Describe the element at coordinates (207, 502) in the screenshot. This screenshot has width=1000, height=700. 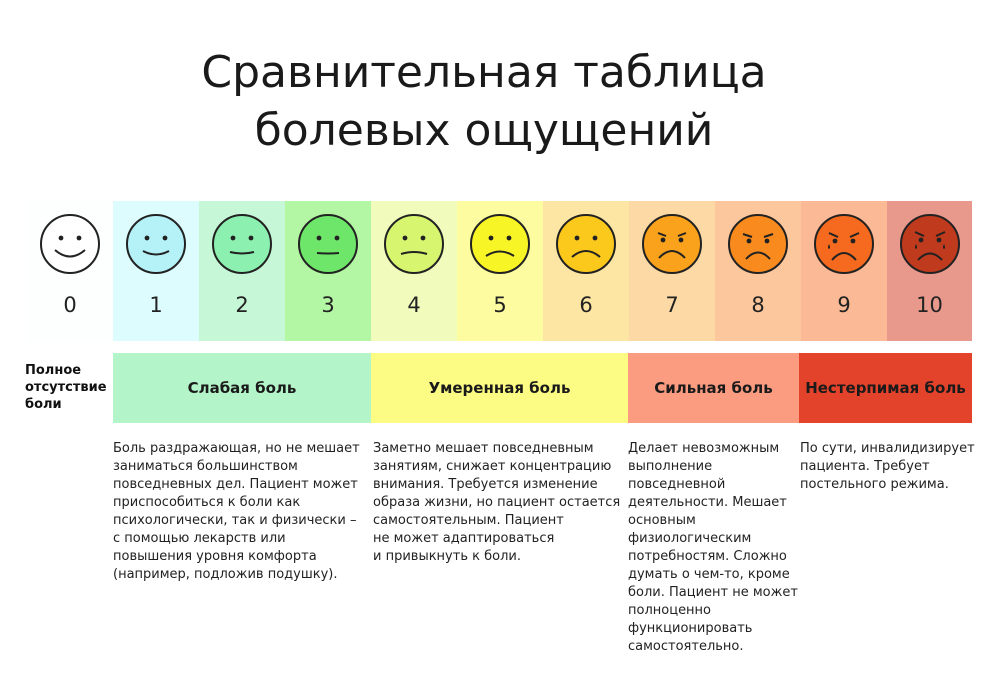
I see `description-line: приспособиться к боли как` at that location.